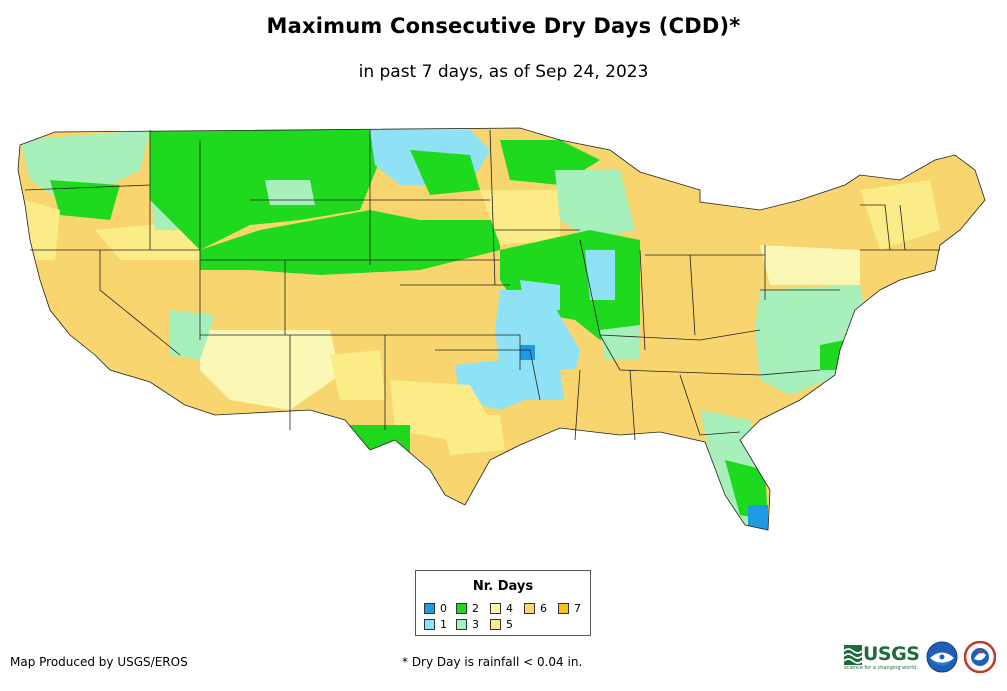 This screenshot has width=1007, height=691. Describe the element at coordinates (880, 668) in the screenshot. I see `usgs-tagline: science for a changing world` at that location.